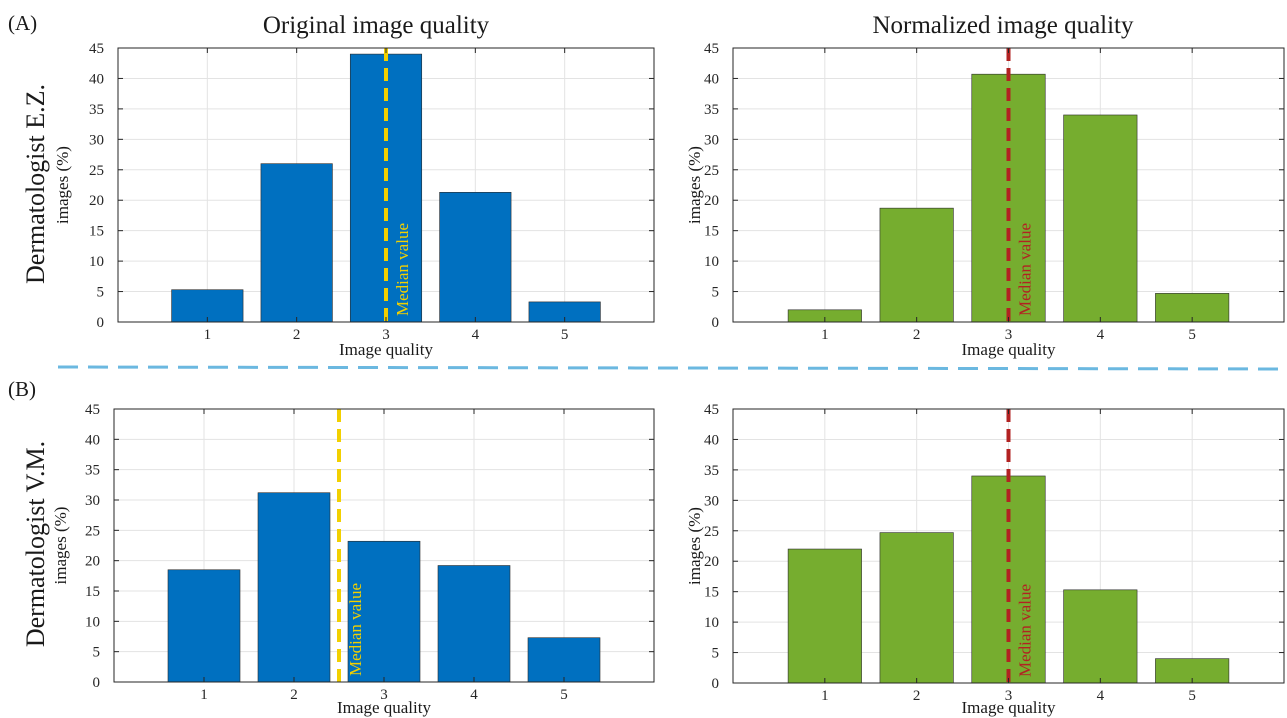  What do you see at coordinates (22, 23) in the screenshot?
I see `panel-label-a: (A)` at bounding box center [22, 23].